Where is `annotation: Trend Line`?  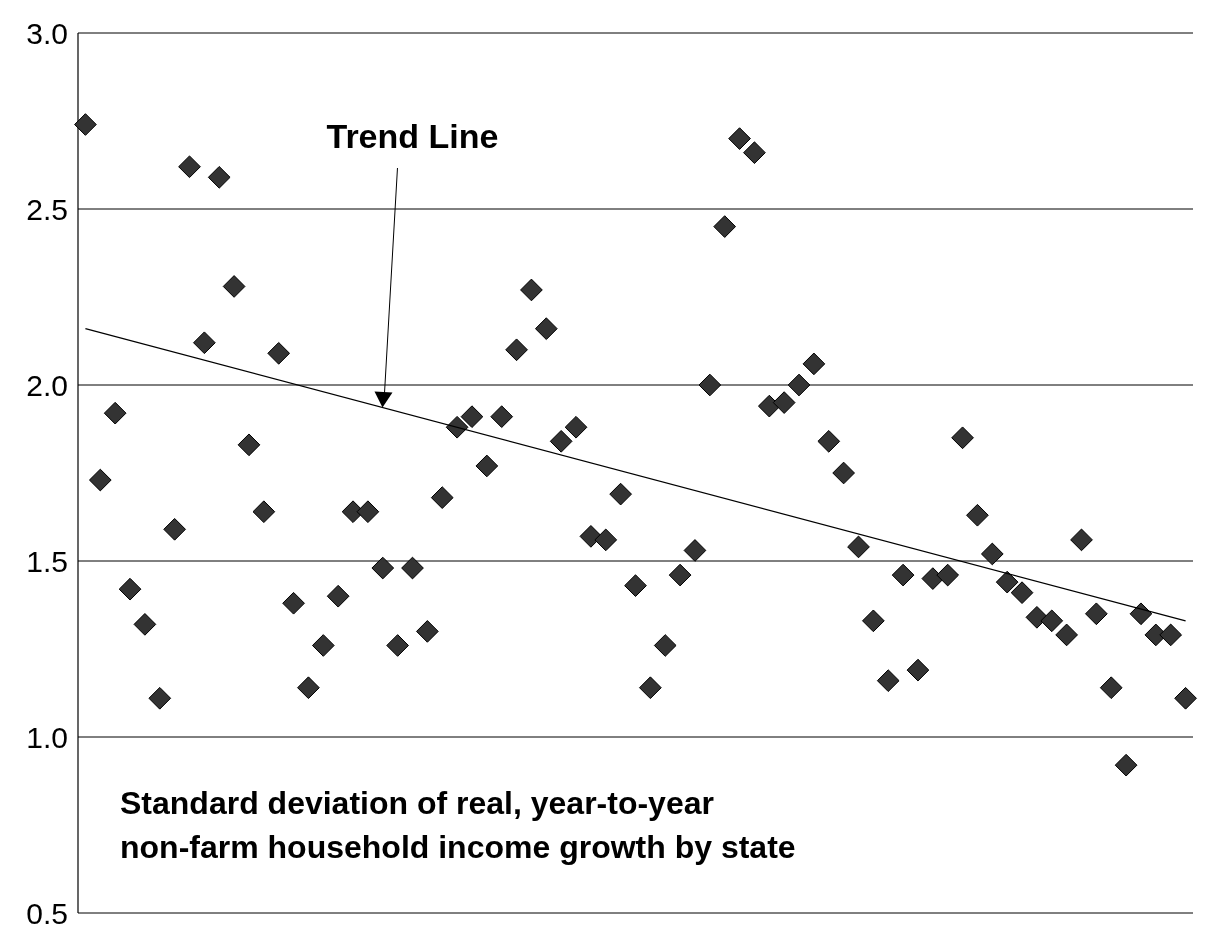
annotation: Trend Line is located at coordinates (412, 136).